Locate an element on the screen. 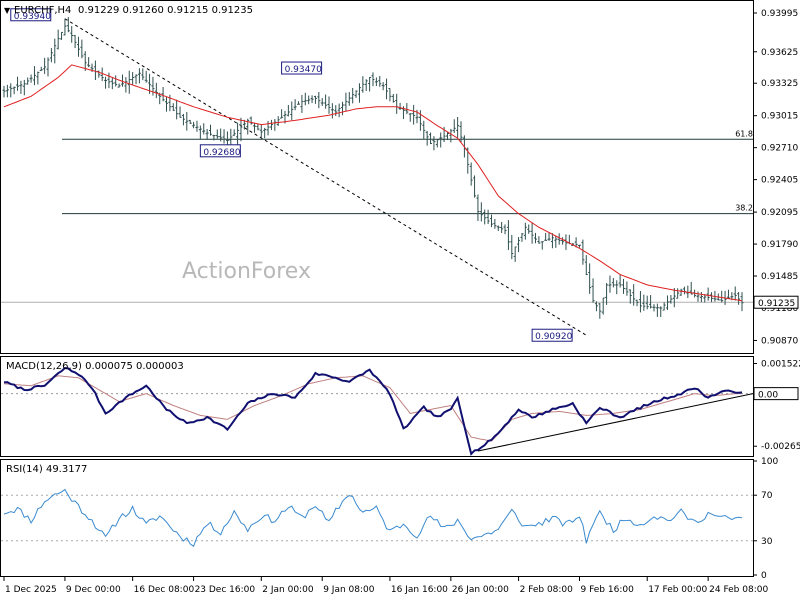  time-axis-label: 16 Jan 16:00 is located at coordinates (419, 590).